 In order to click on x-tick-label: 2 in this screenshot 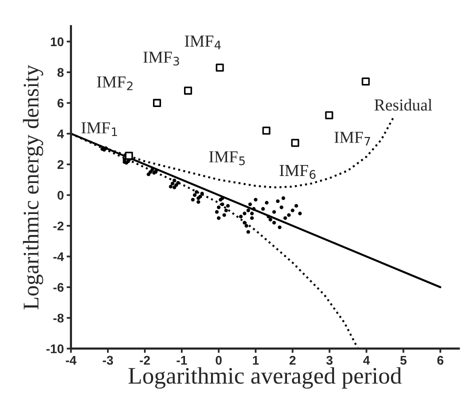, I will do `click(293, 360)`.